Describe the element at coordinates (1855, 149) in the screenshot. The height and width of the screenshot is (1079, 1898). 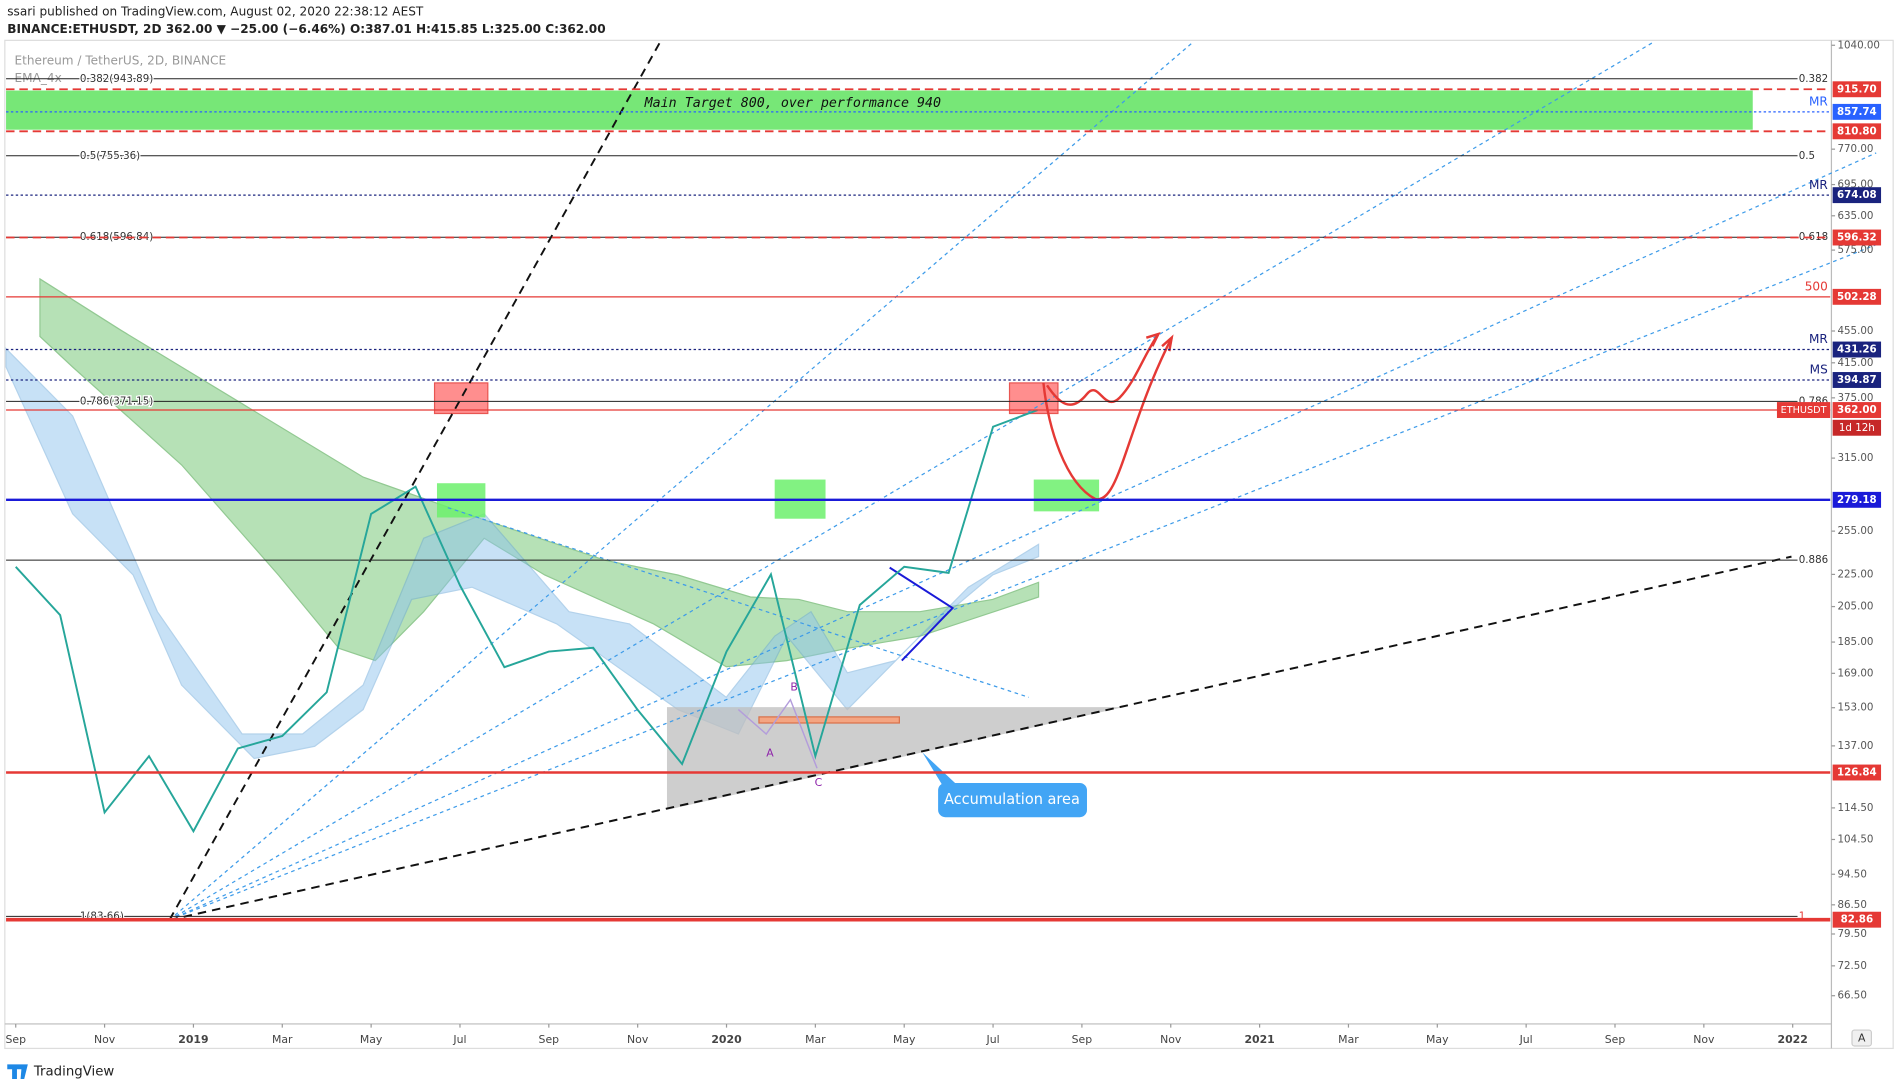
I see `y-tick-label: 770.00` at that location.